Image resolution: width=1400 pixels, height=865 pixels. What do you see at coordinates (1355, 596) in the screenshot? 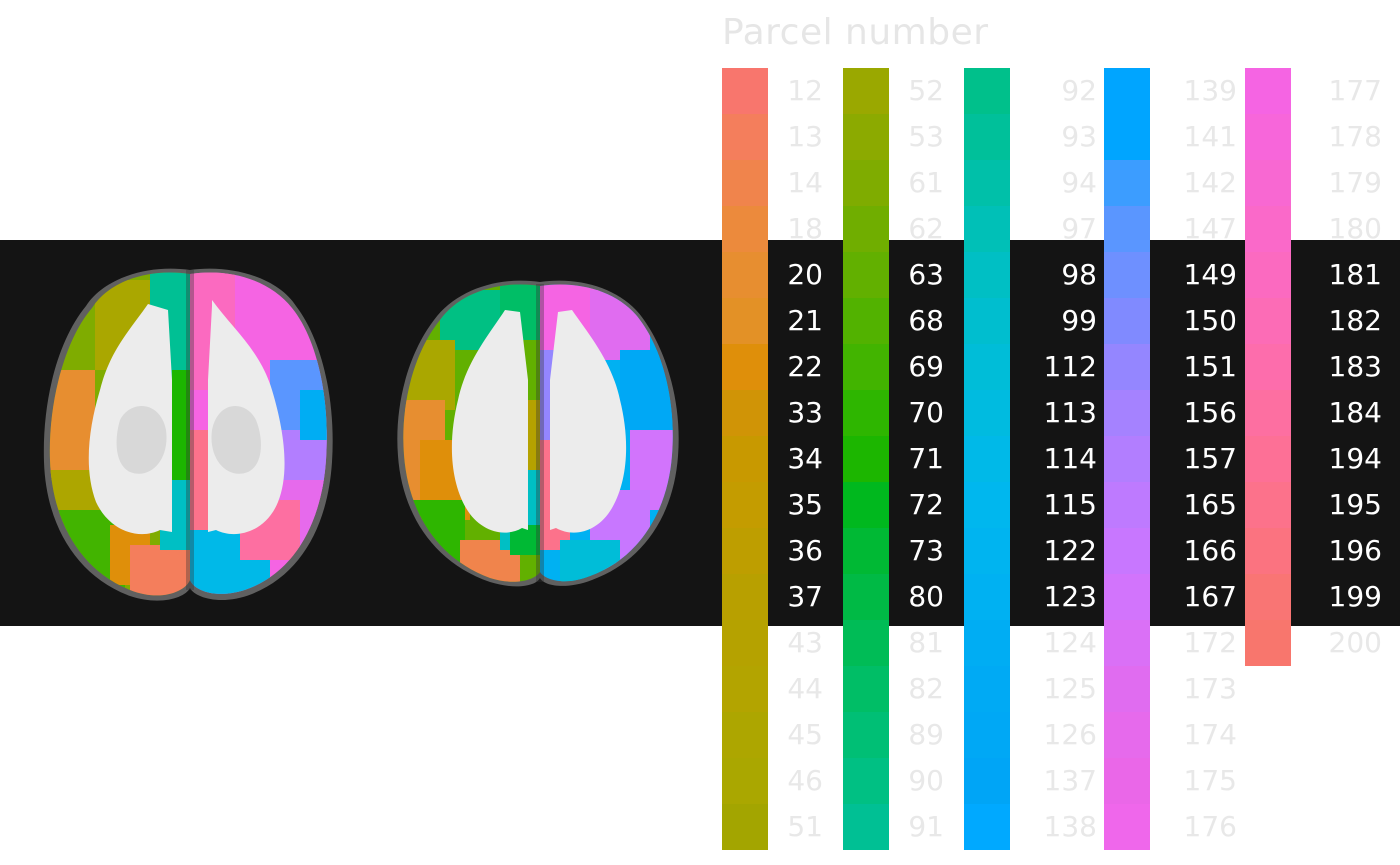
I see `parcel-number-label: 199` at bounding box center [1355, 596].